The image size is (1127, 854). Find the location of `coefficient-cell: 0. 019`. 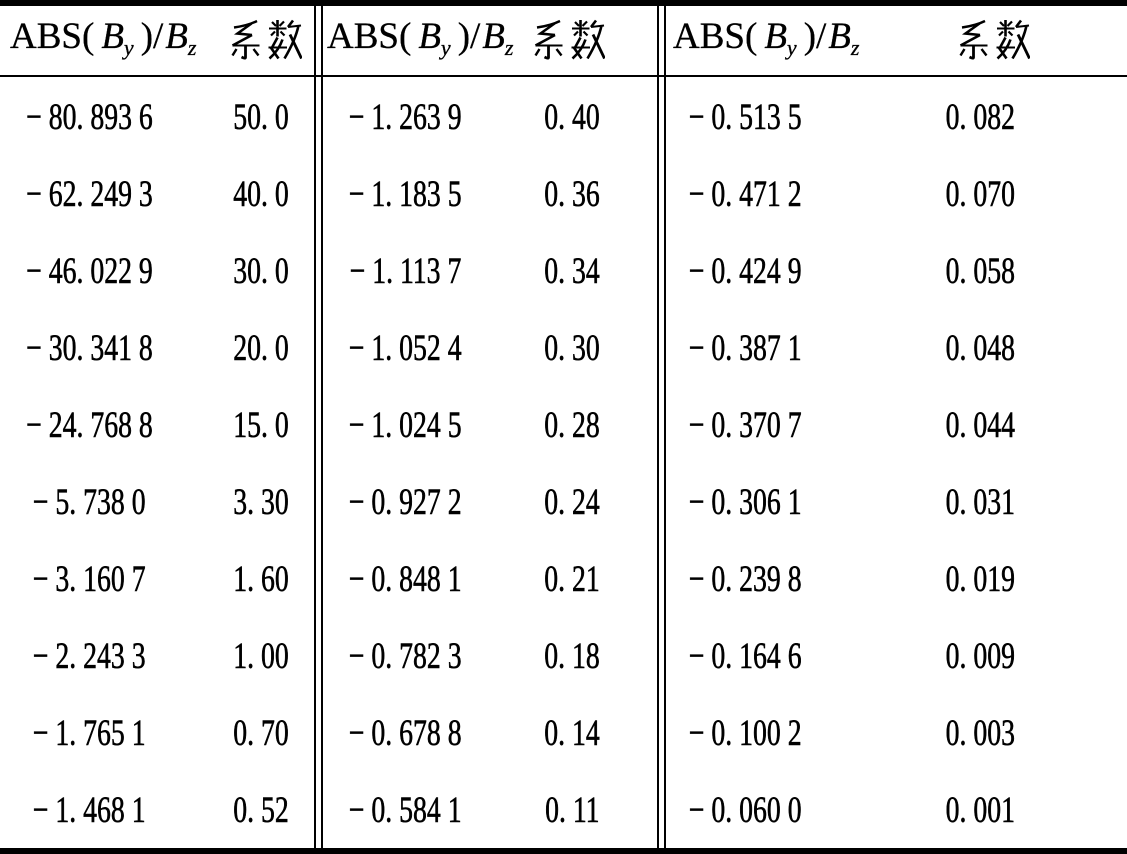

coefficient-cell: 0. 019 is located at coordinates (975, 577).